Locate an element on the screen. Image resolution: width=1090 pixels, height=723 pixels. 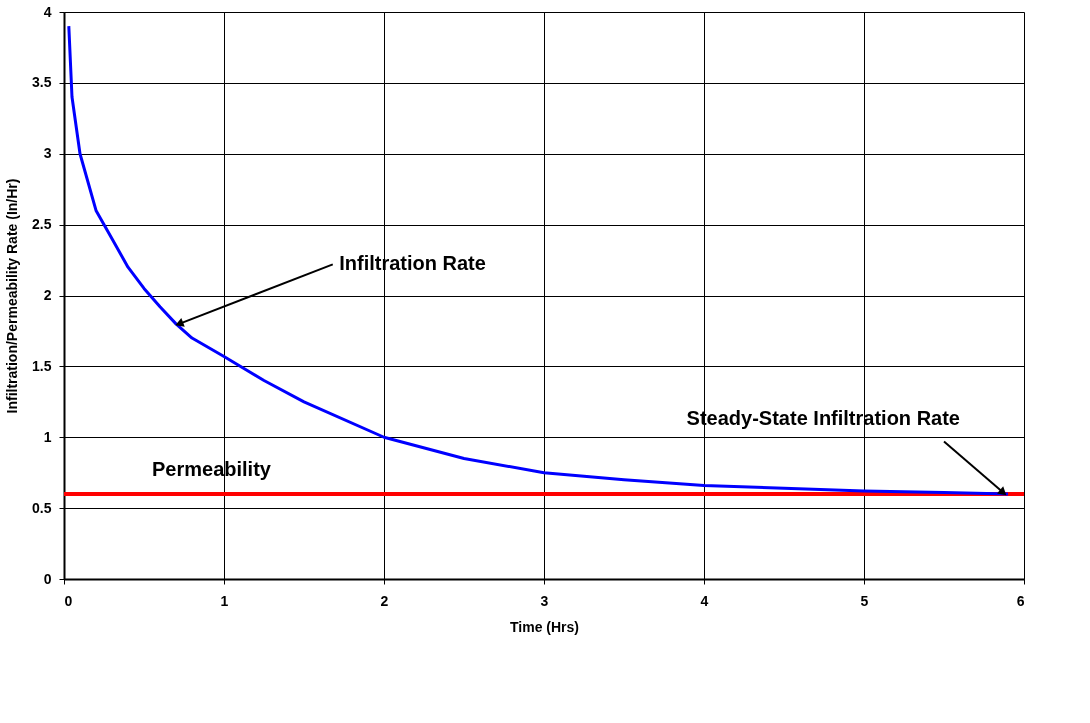
x-tick-label: 6 is located at coordinates (1020, 600).